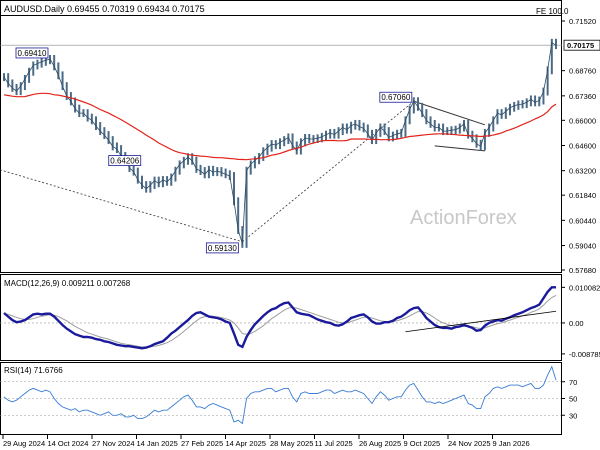 The height and width of the screenshot is (450, 600). I want to click on x-tick-label: 27 Feb 2025, so click(202, 443).